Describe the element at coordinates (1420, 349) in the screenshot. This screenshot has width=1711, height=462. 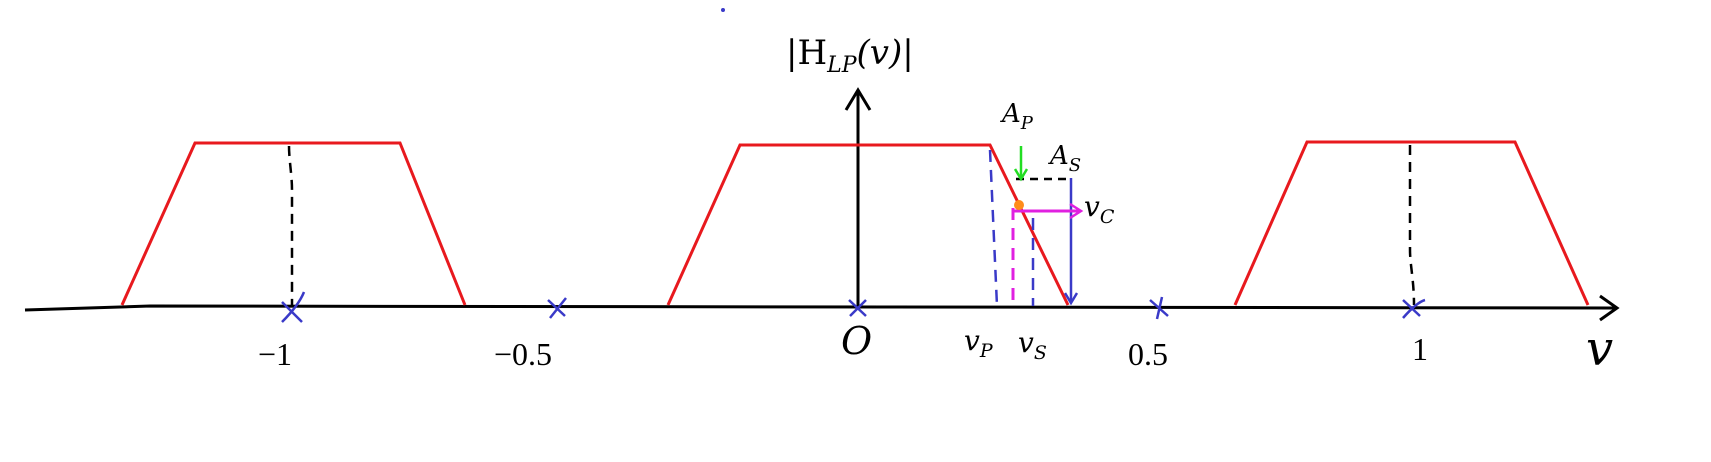
I see `tick-label-one: 1` at that location.